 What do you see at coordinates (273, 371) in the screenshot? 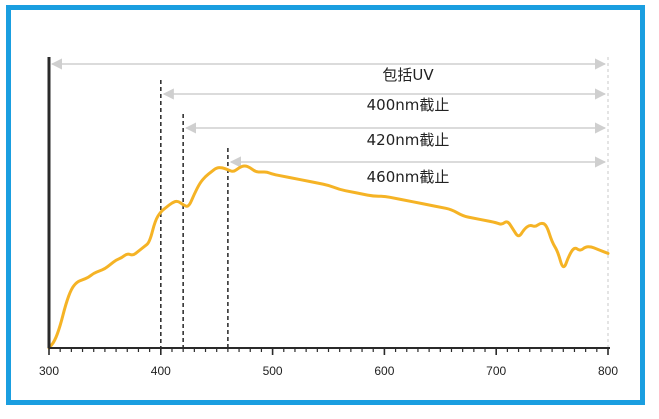
I see `x-tick-label: 500` at bounding box center [273, 371].